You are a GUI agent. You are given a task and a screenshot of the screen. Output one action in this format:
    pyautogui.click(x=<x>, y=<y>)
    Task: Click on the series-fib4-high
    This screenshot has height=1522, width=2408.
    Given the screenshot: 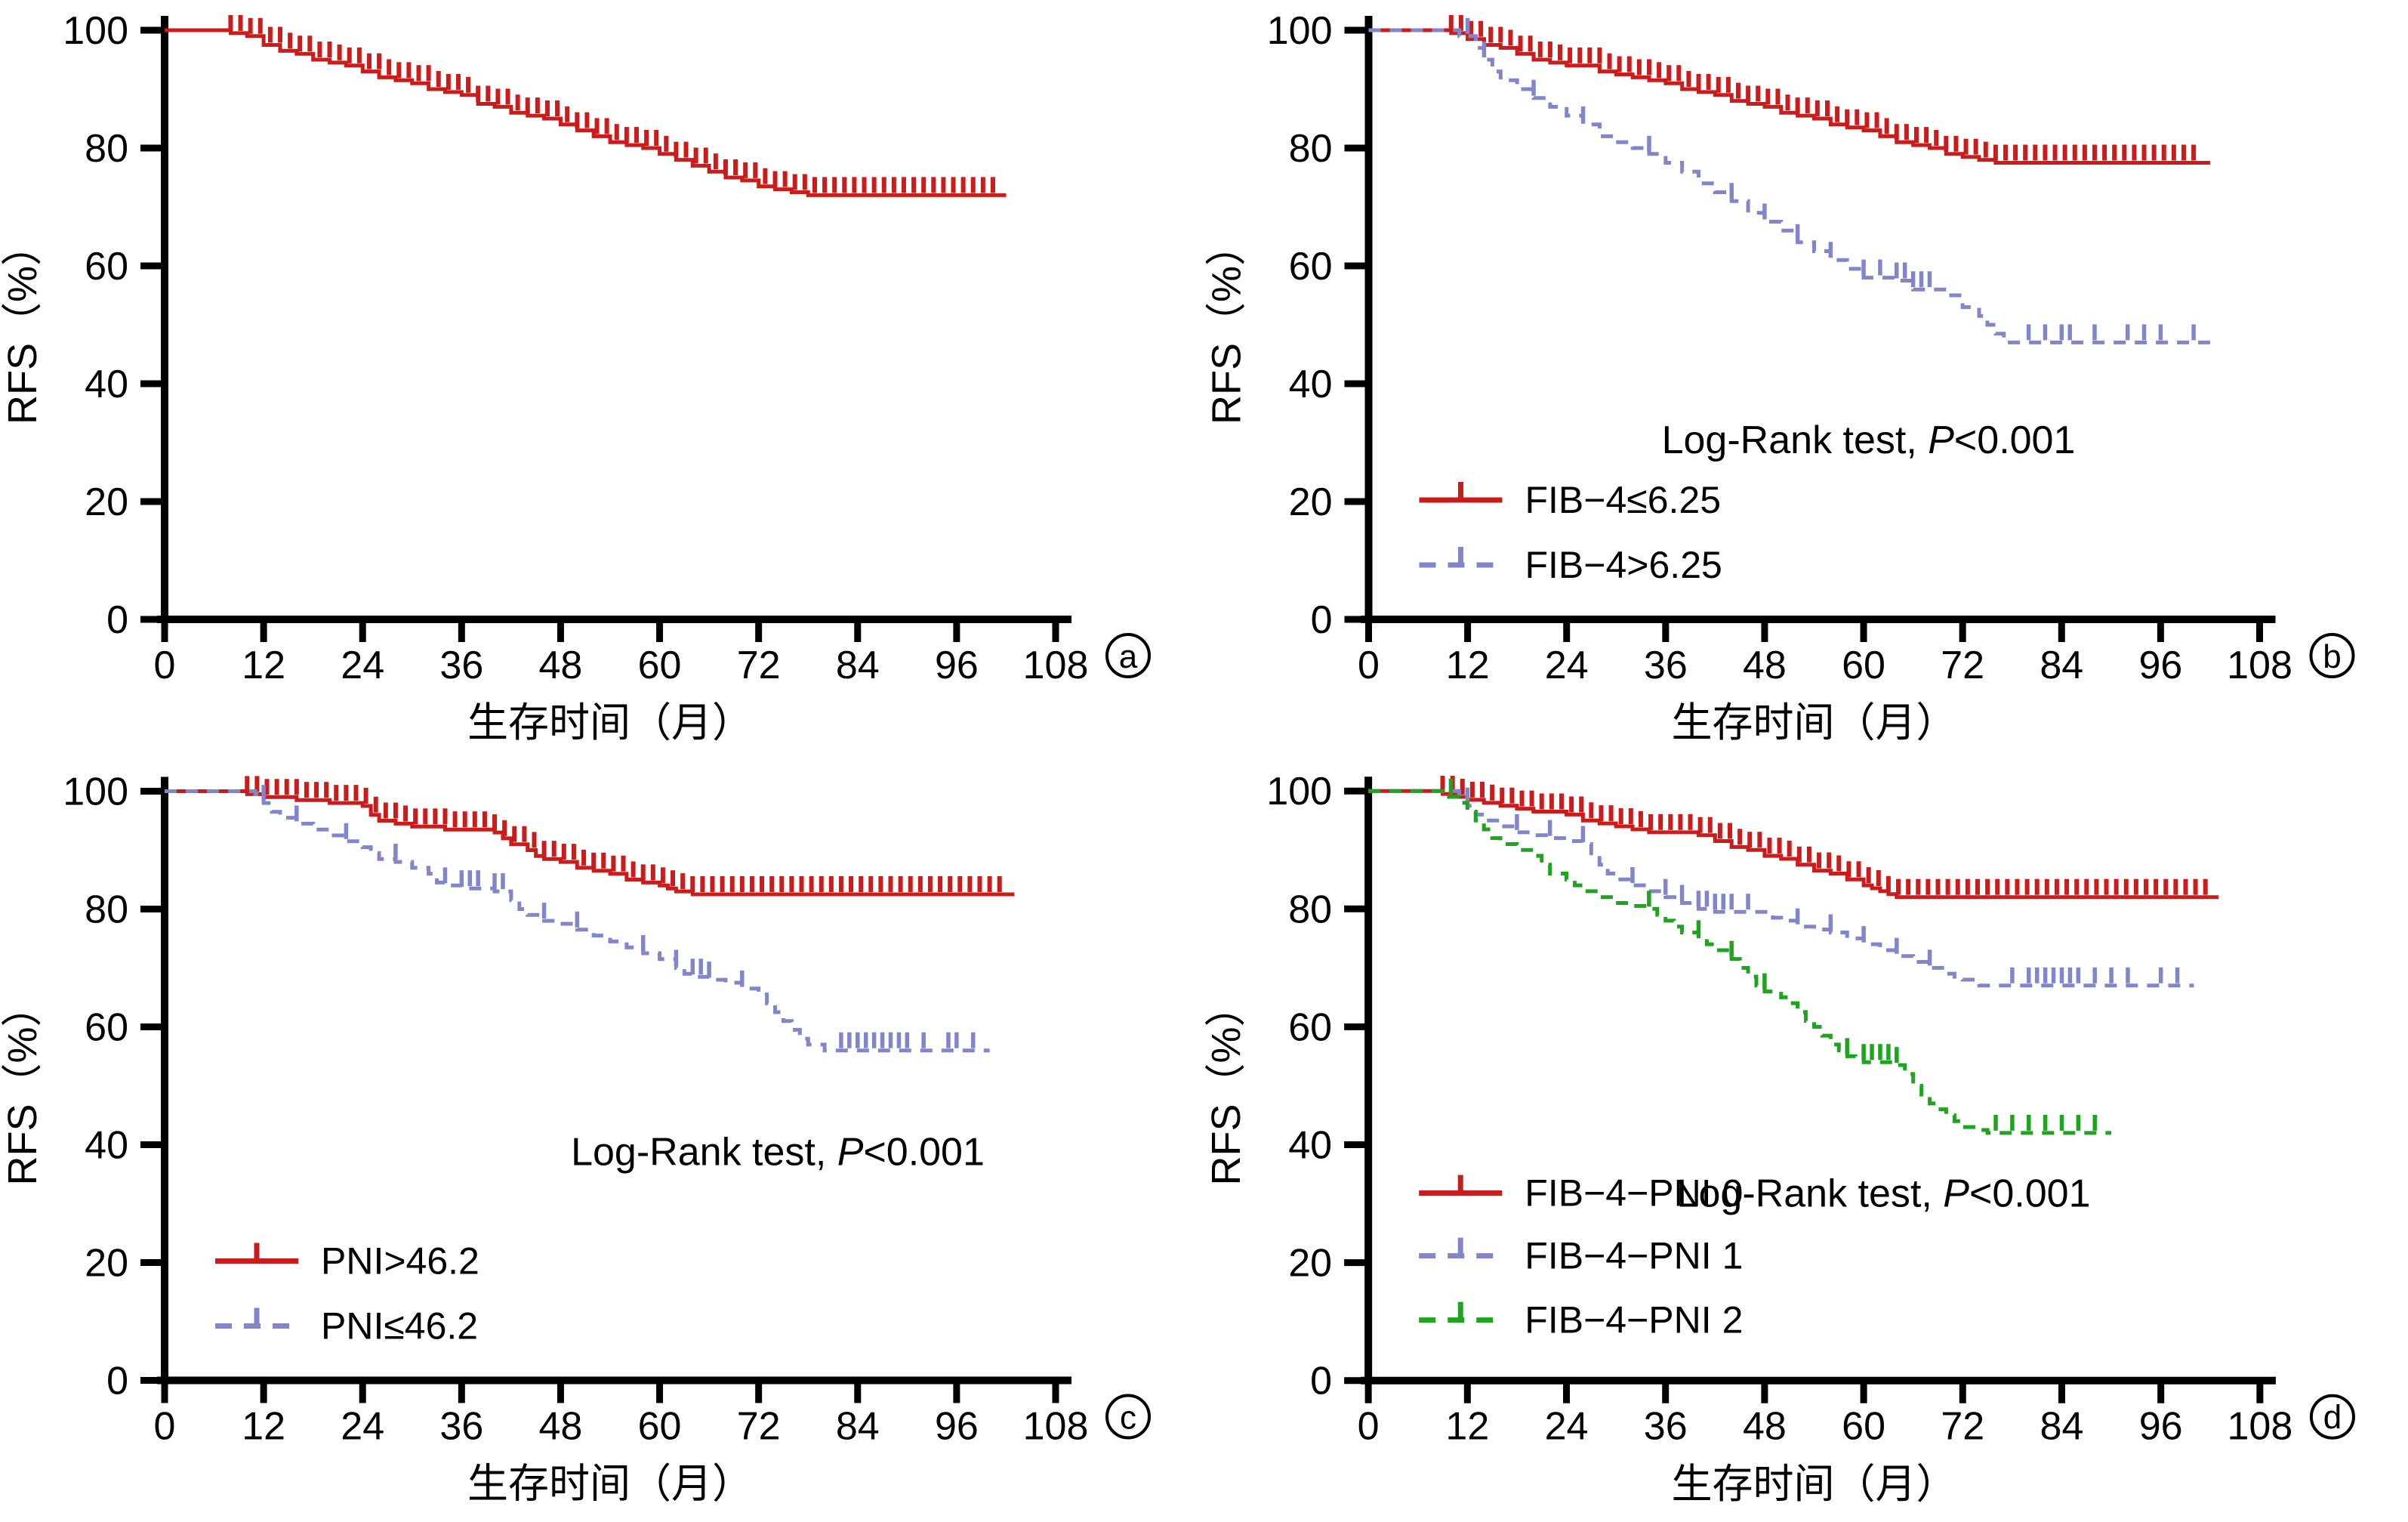 What is the action you would take?
    pyautogui.click(x=1789, y=186)
    